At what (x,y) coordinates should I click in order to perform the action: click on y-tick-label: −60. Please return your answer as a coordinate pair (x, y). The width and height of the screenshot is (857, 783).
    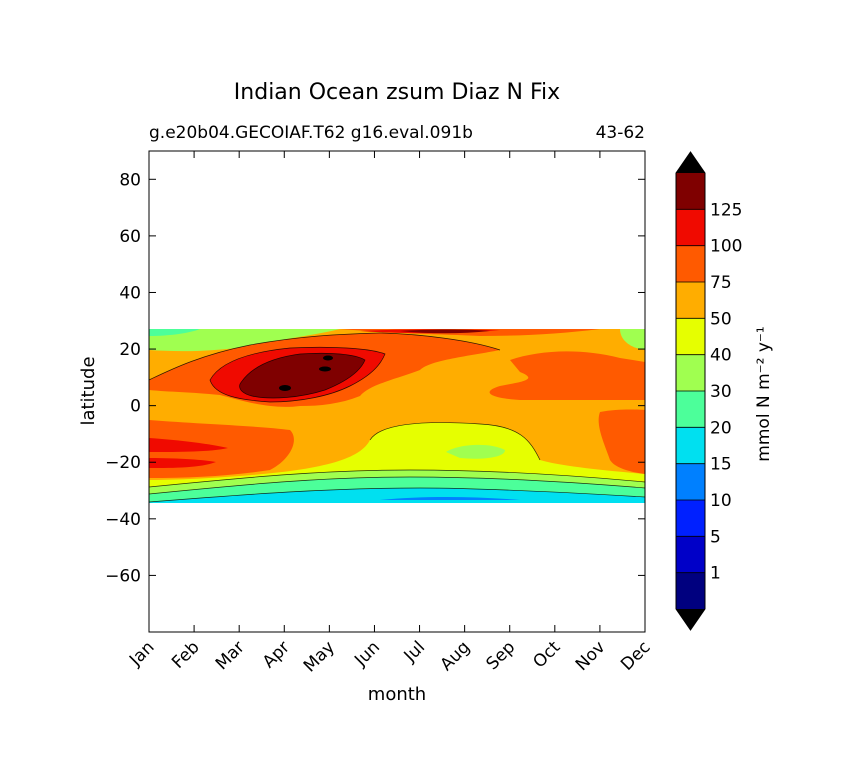
    Looking at the image, I should click on (123, 576).